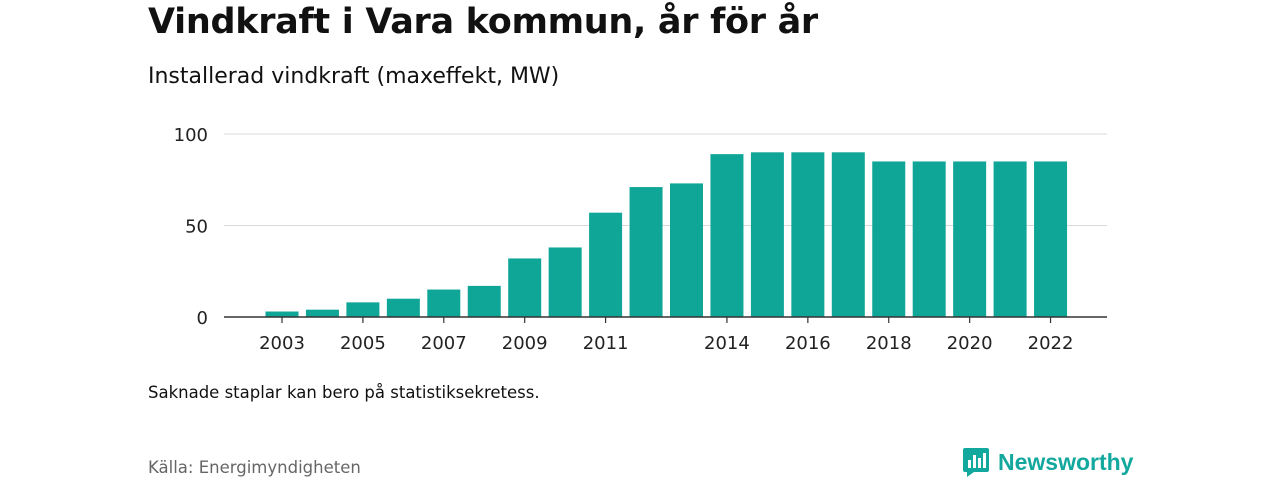  I want to click on x-tick-label: 2003, so click(282, 343).